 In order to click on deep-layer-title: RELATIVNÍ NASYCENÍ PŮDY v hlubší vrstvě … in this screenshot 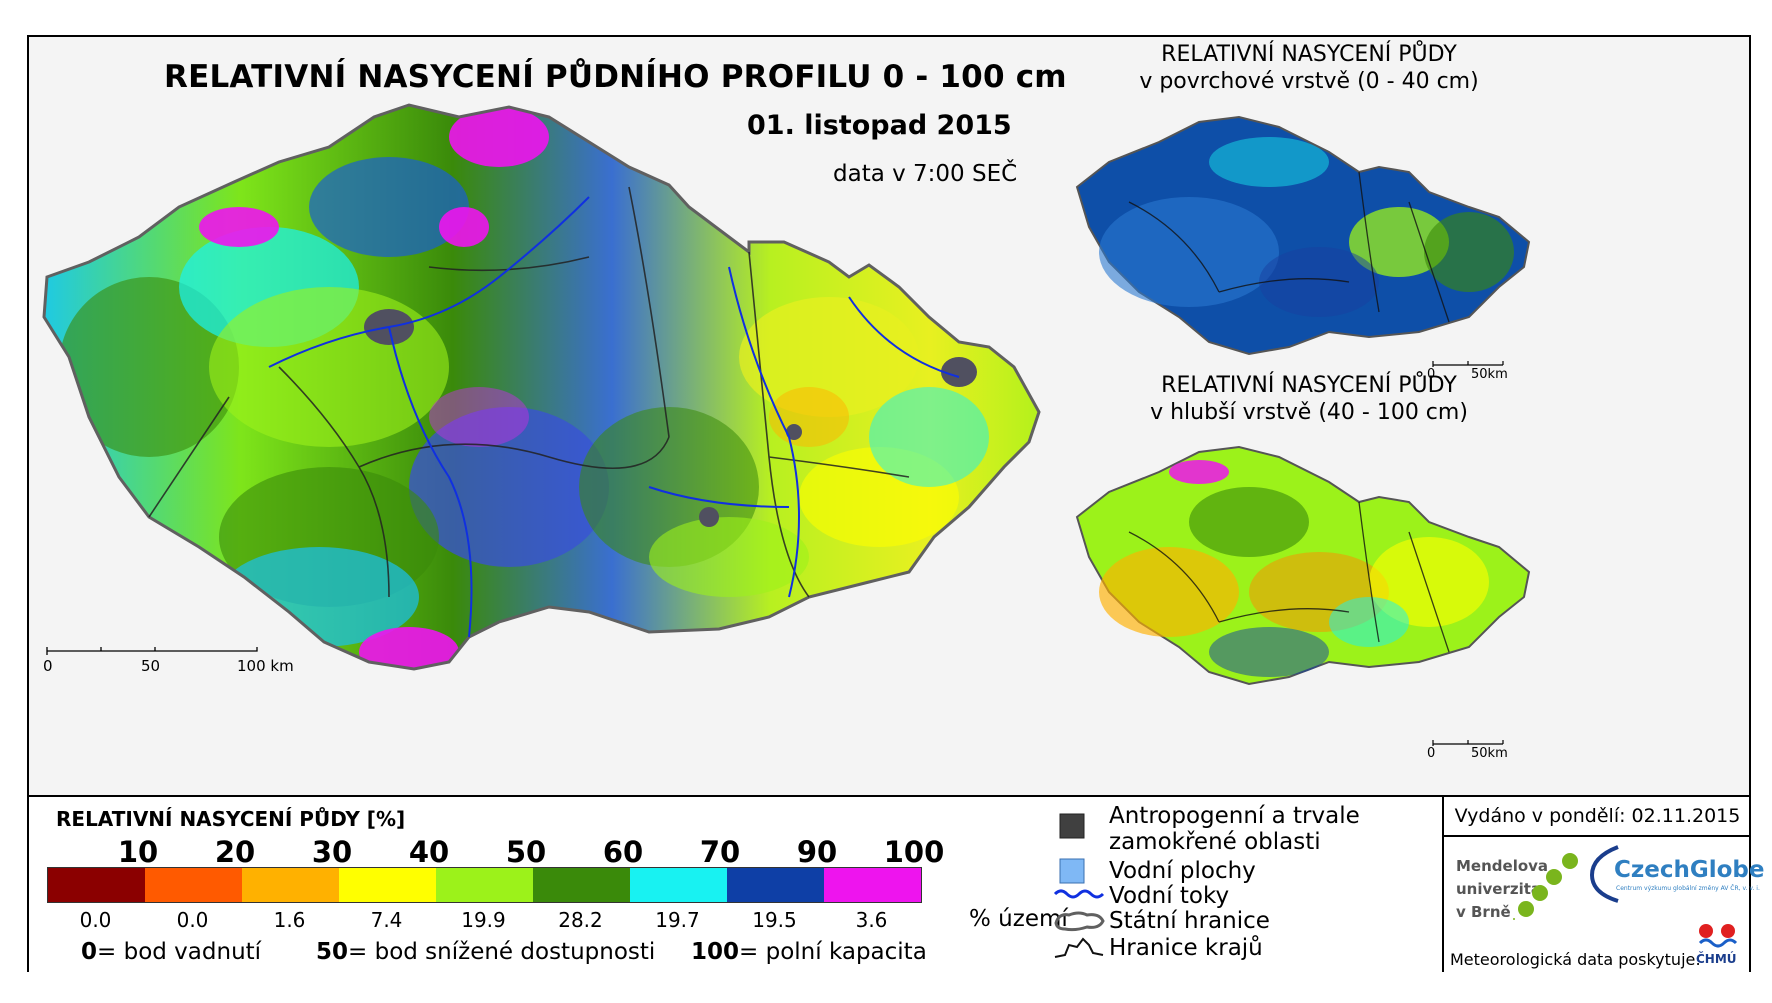, I will do `click(1309, 399)`.